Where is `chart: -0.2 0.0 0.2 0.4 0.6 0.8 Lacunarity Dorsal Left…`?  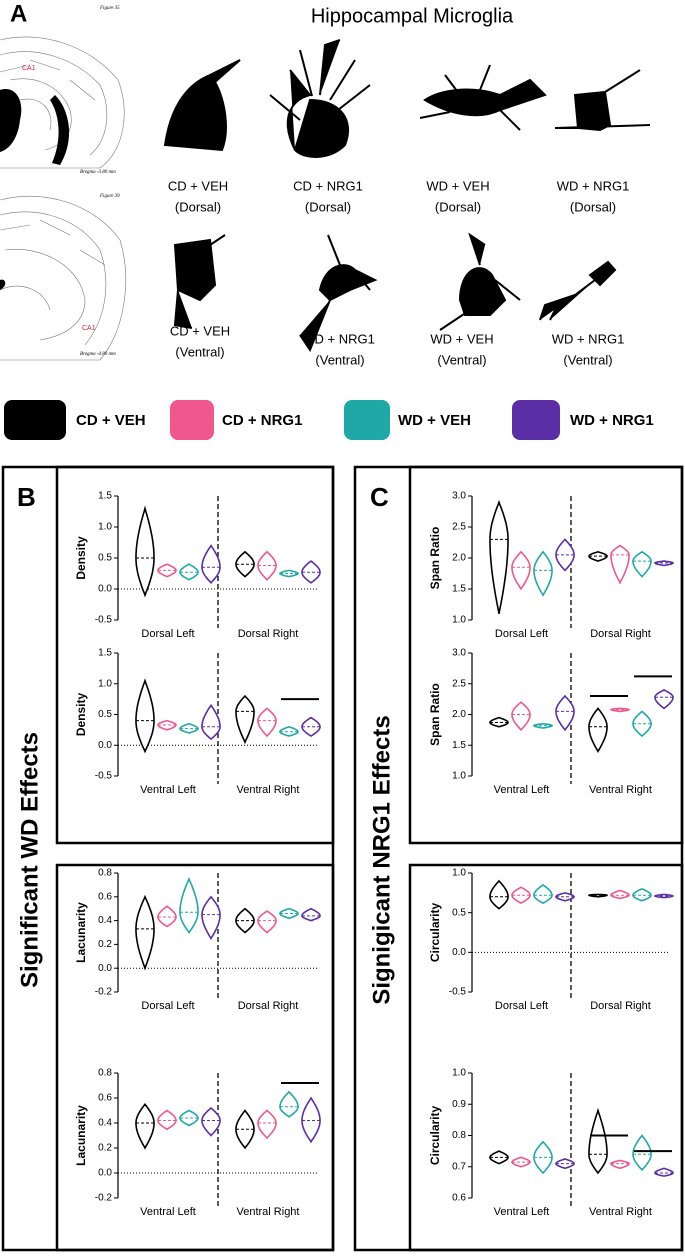
chart: -0.2 0.0 0.2 0.4 0.6 0.8 Lacunarity Dorsal Left… is located at coordinates (197, 940).